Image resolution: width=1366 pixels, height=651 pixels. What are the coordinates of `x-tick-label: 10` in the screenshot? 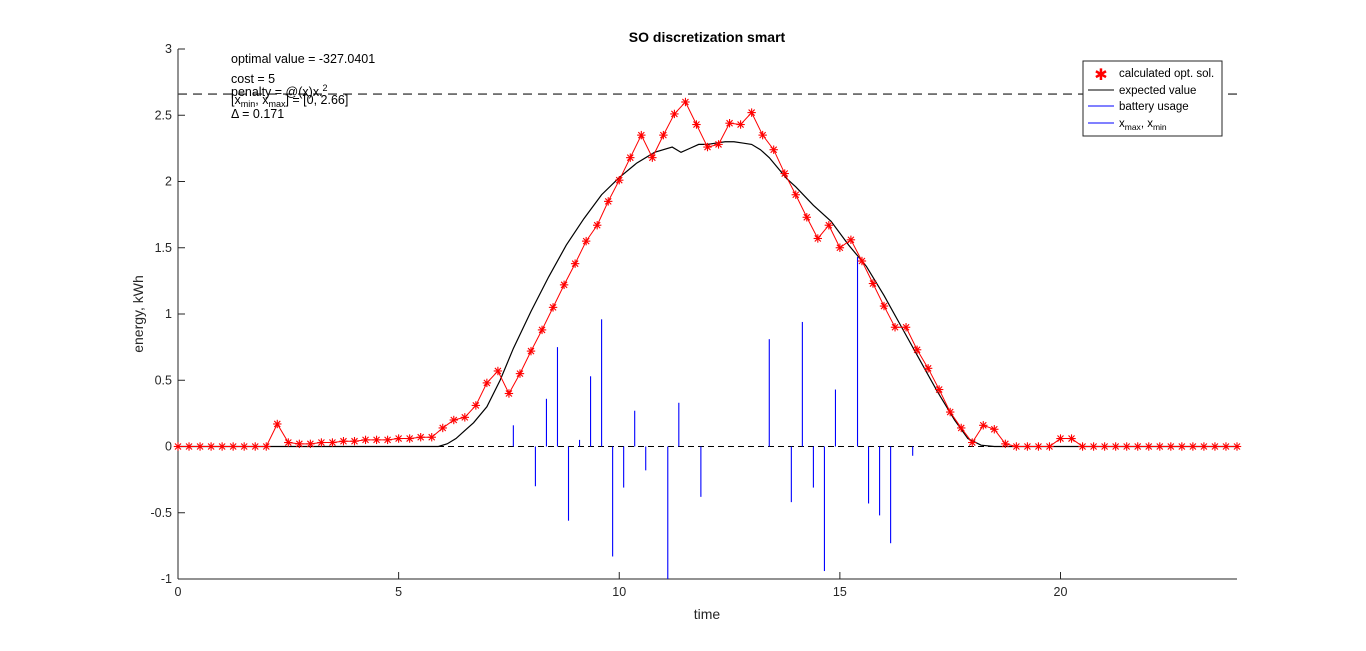 It's located at (619, 592).